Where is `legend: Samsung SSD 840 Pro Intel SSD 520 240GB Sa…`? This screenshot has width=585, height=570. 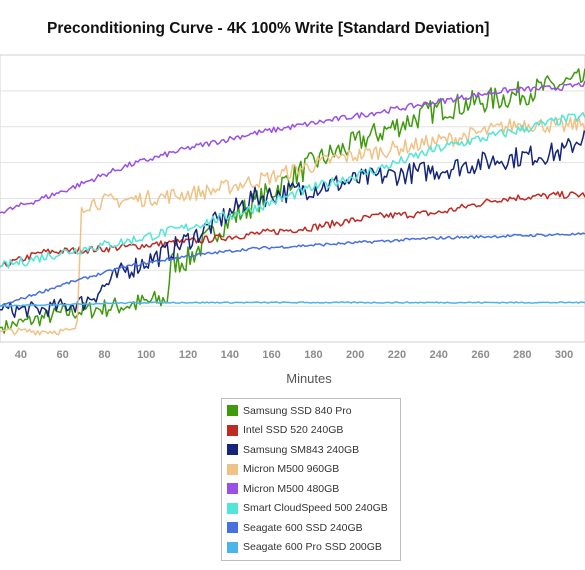
legend: Samsung SSD 840 Pro Intel SSD 520 240GB Sa… is located at coordinates (311, 479).